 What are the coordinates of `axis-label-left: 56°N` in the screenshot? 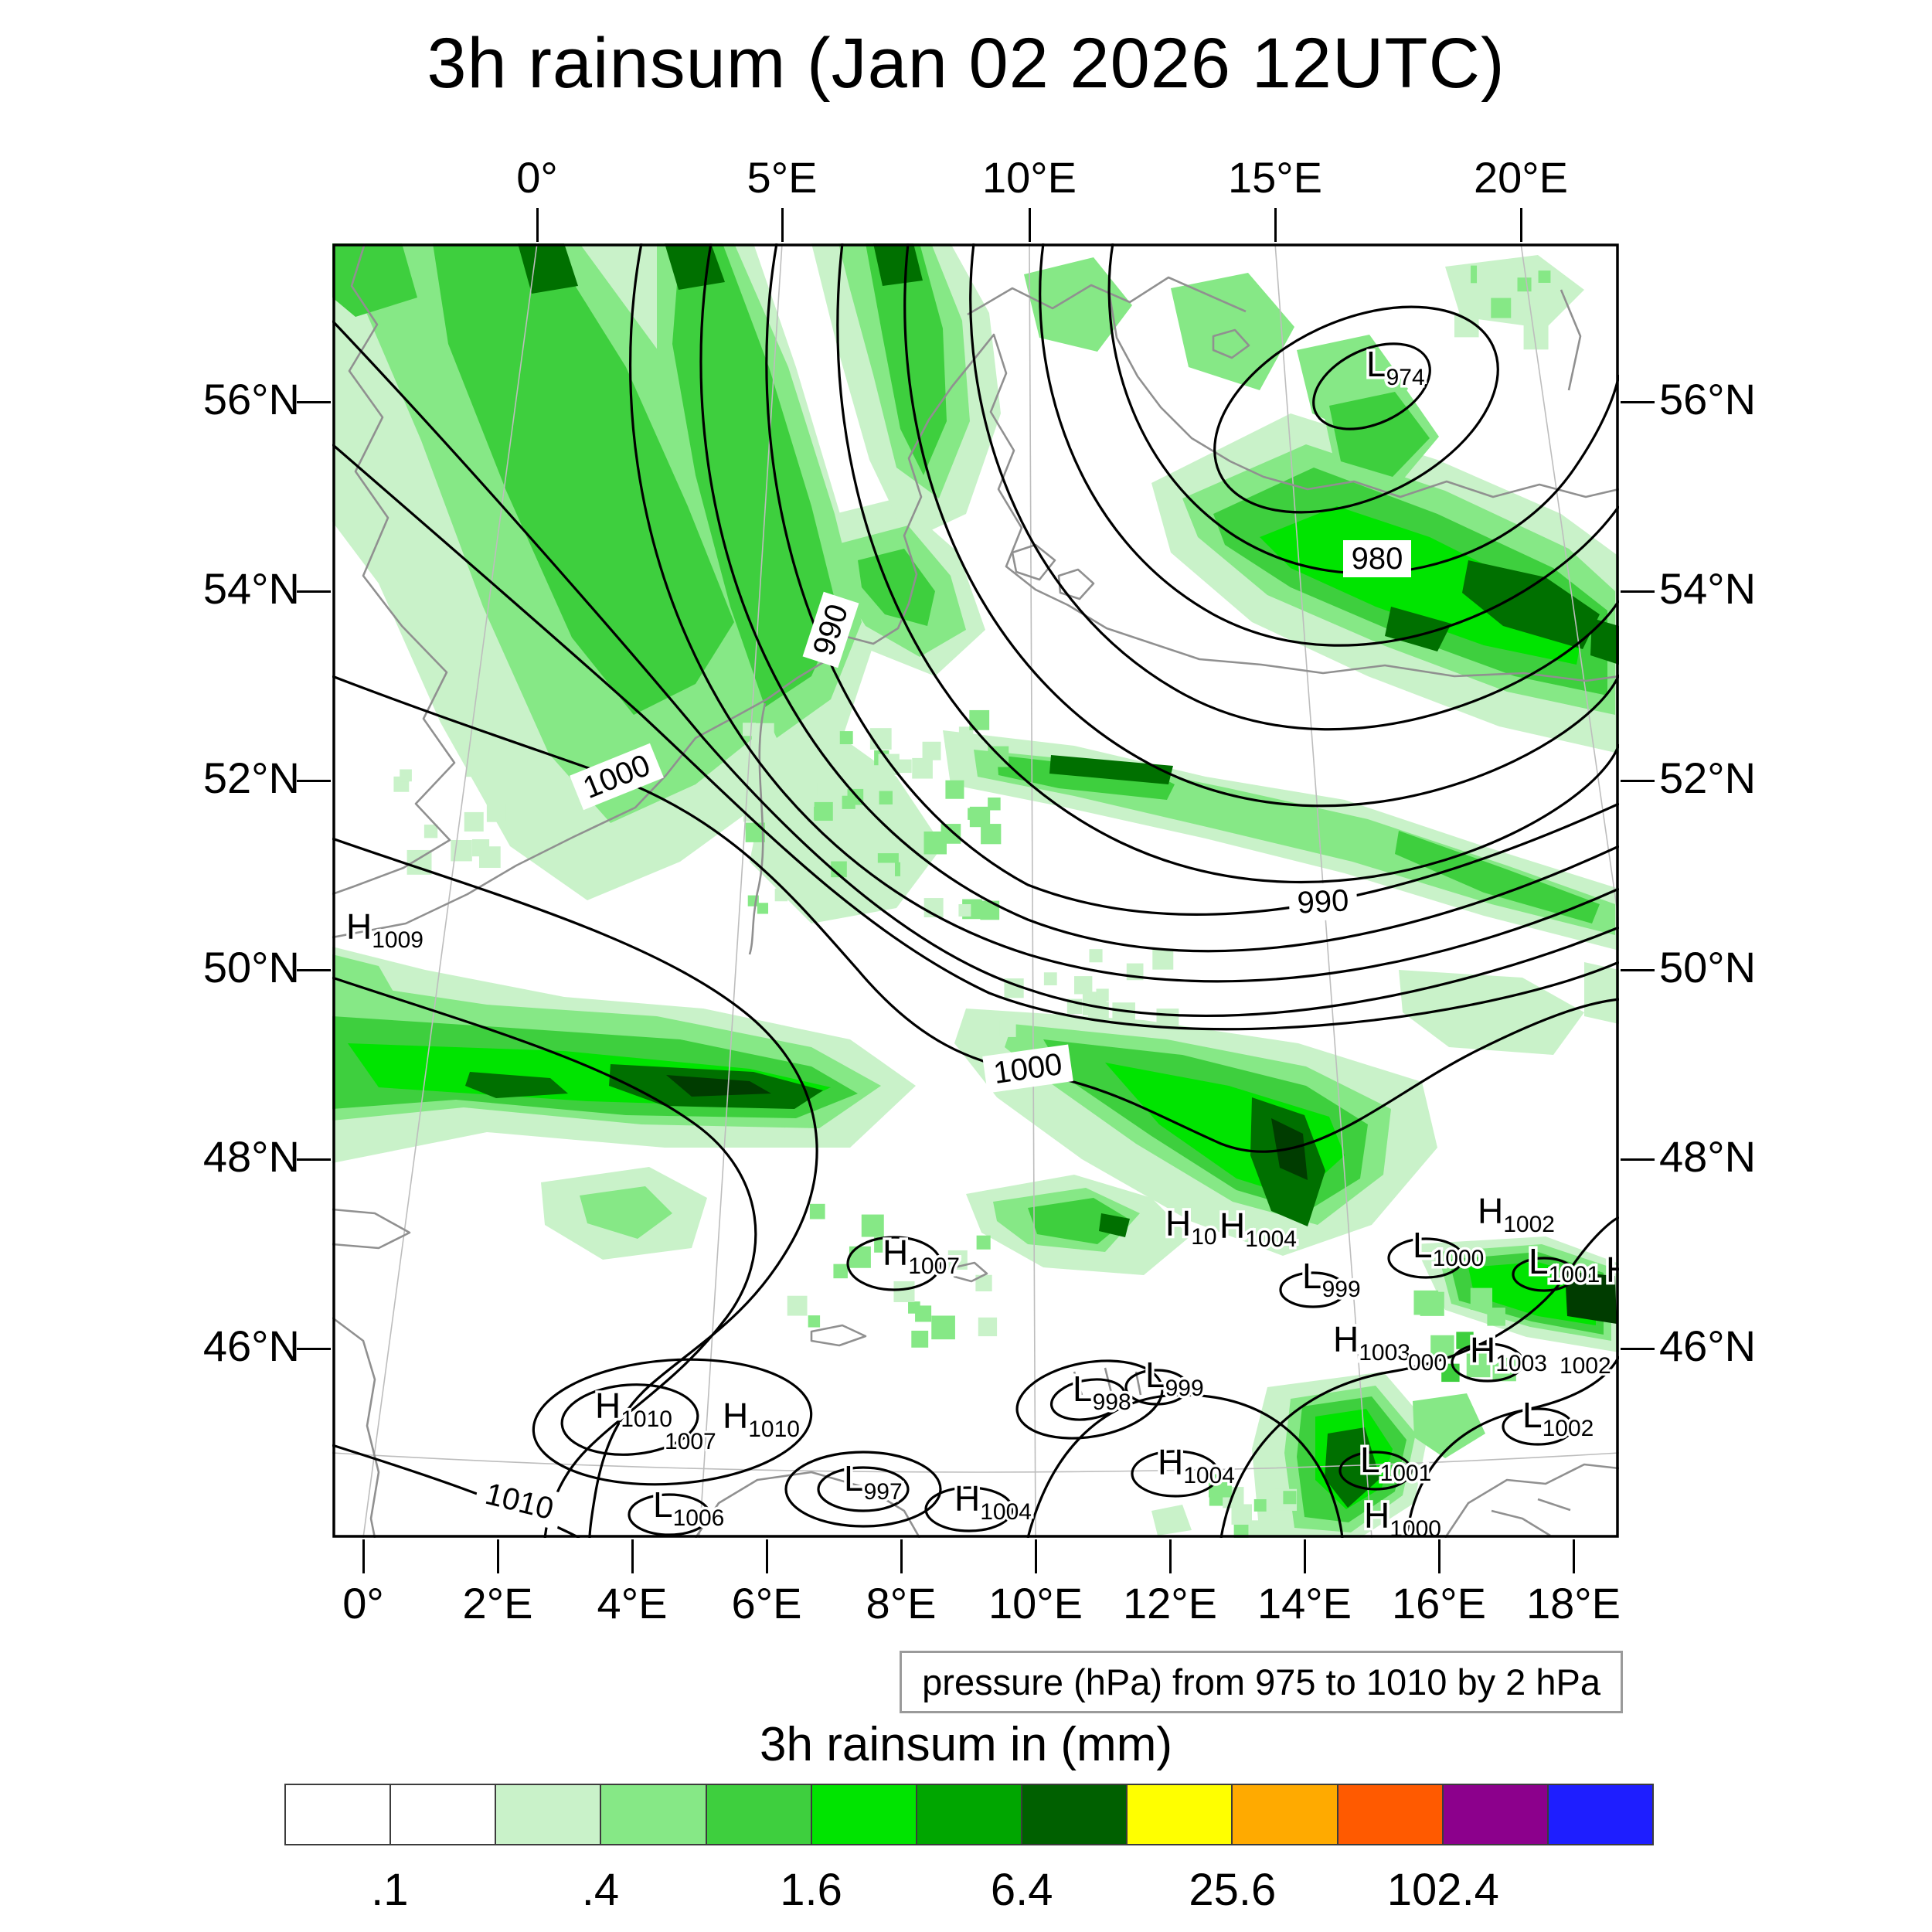 It's located at (251, 399).